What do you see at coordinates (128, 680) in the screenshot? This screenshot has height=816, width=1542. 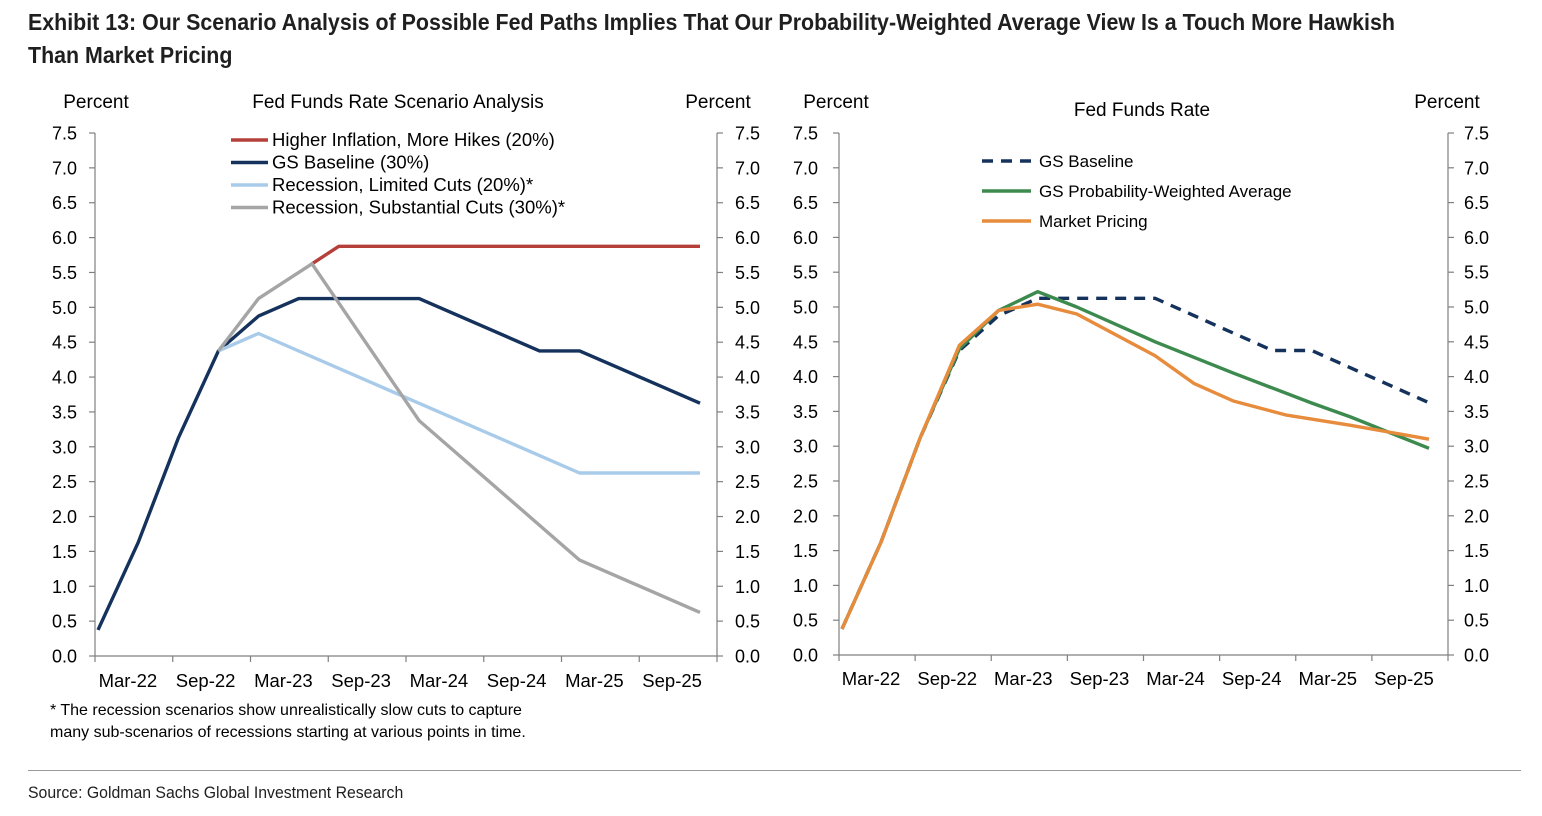 I see `x-tick-label: Mar-22` at bounding box center [128, 680].